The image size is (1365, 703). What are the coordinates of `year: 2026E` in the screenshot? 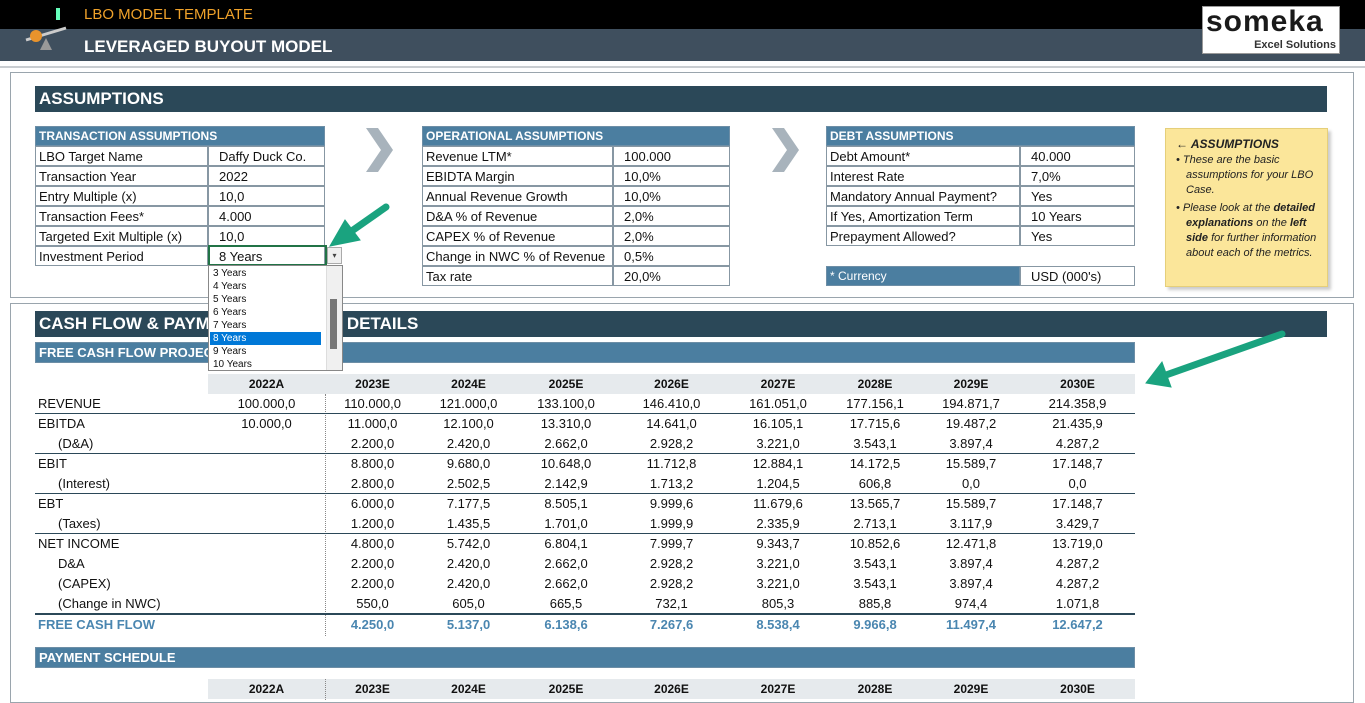 It's located at (671, 689).